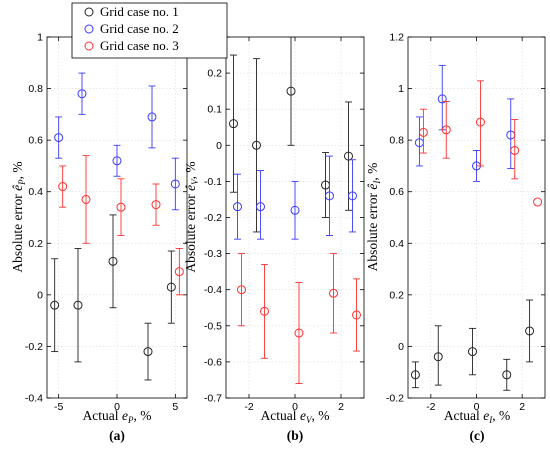 The image size is (550, 453). What do you see at coordinates (139, 11) in the screenshot?
I see `legend-label: Grid case no. 1` at bounding box center [139, 11].